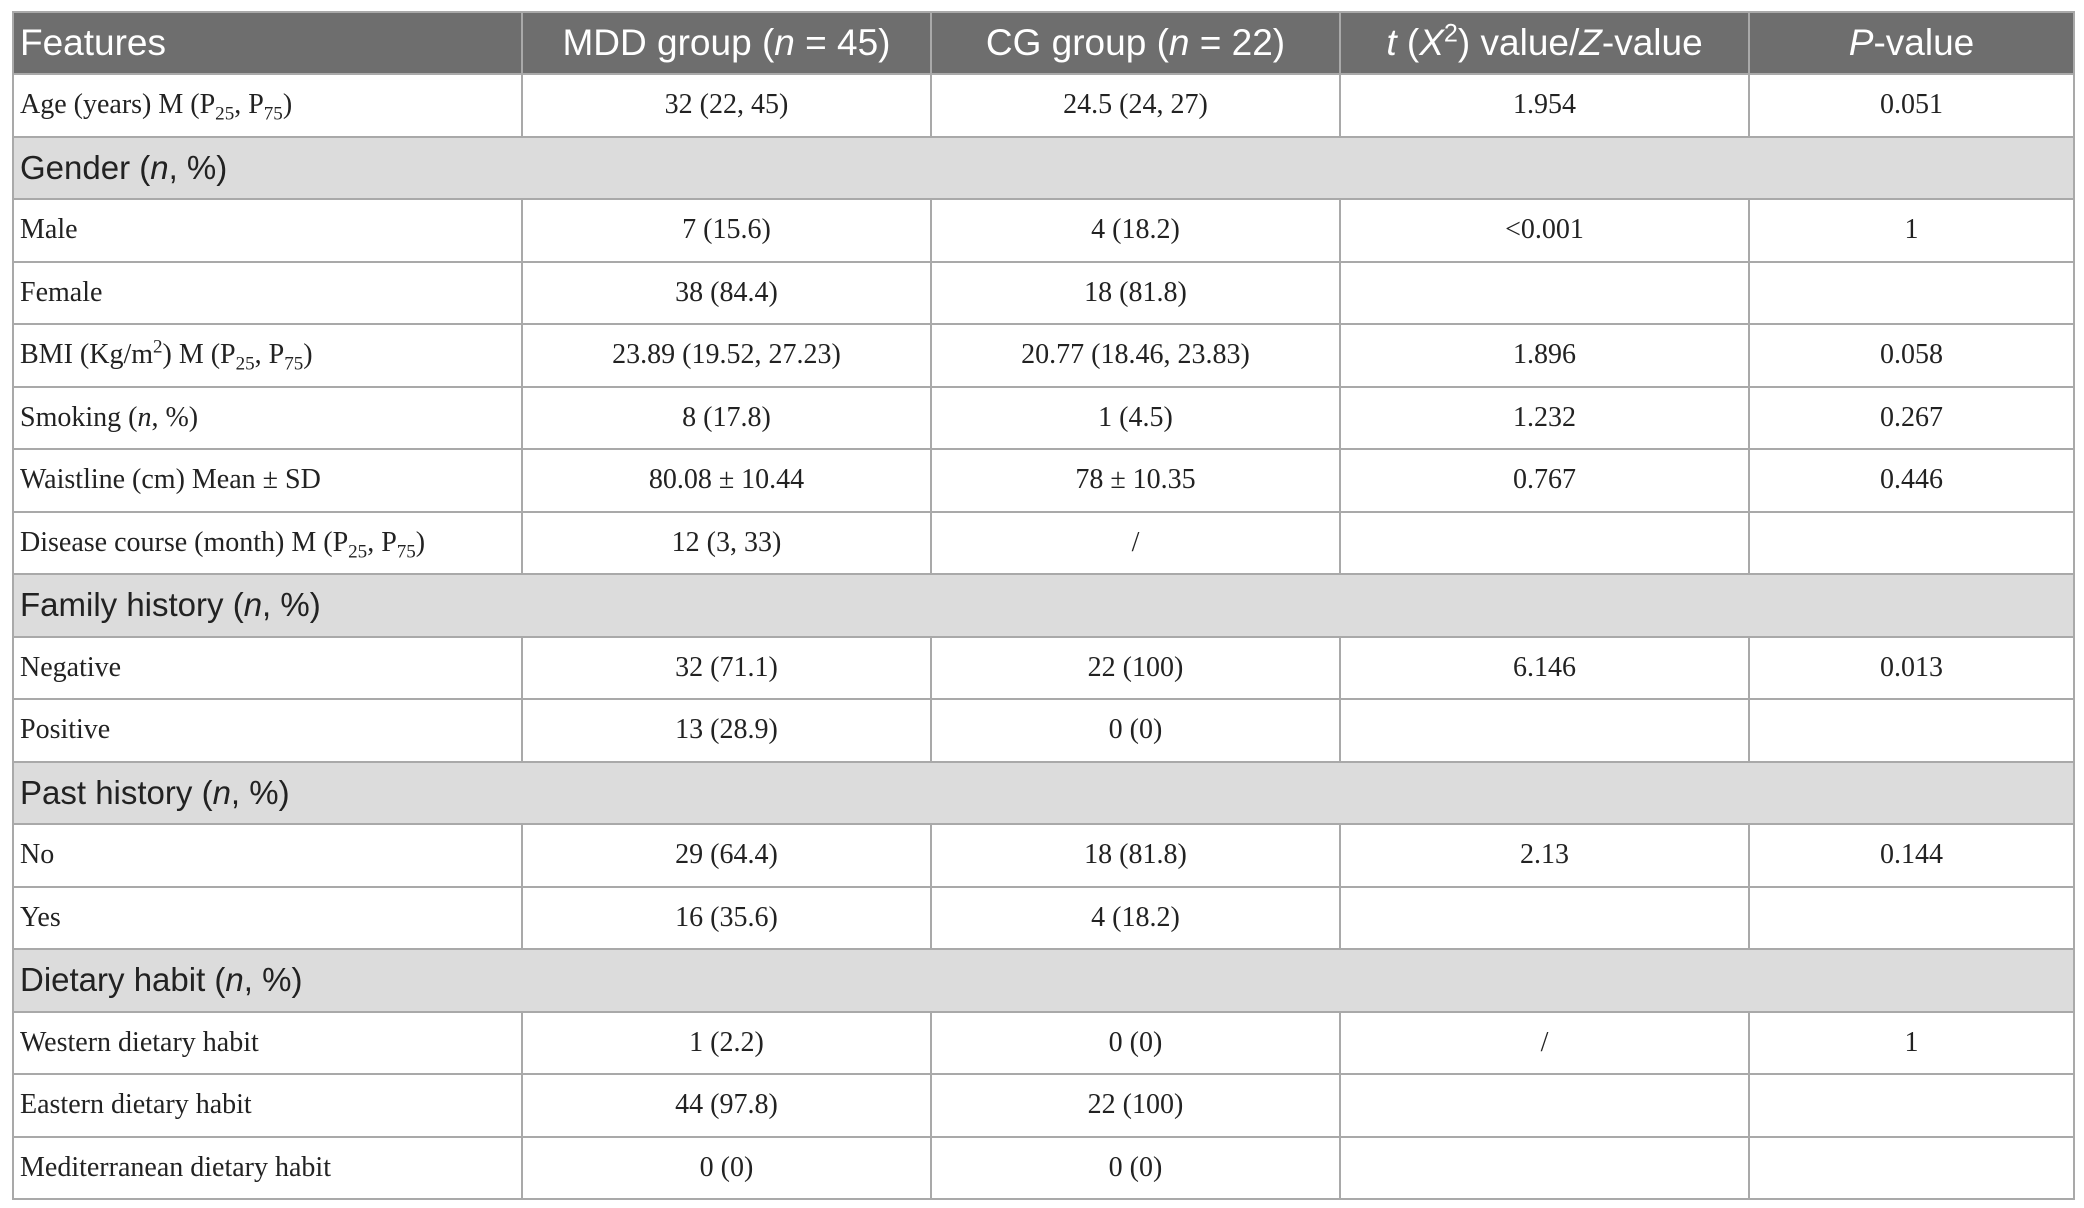 This screenshot has width=2084, height=1208. Describe the element at coordinates (267, 917) in the screenshot. I see `row-label: Yes` at that location.